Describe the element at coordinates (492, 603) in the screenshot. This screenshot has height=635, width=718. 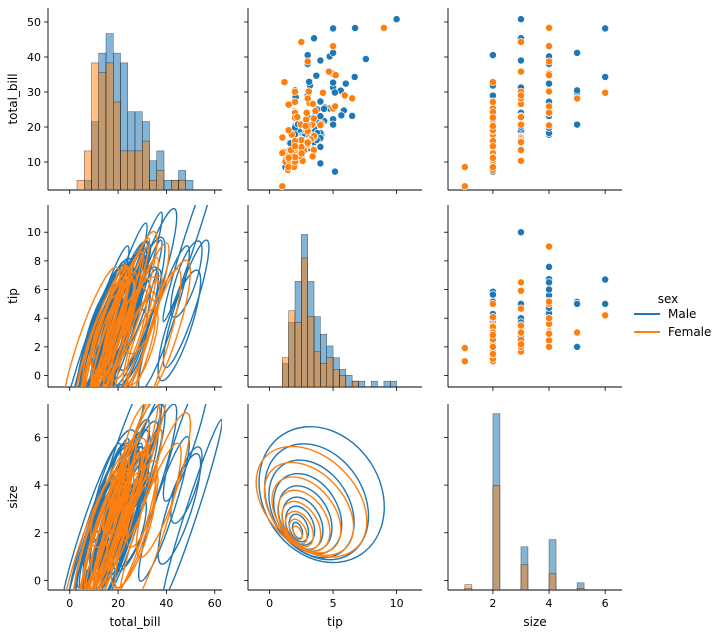
I see `x-tick-label: 2` at that location.